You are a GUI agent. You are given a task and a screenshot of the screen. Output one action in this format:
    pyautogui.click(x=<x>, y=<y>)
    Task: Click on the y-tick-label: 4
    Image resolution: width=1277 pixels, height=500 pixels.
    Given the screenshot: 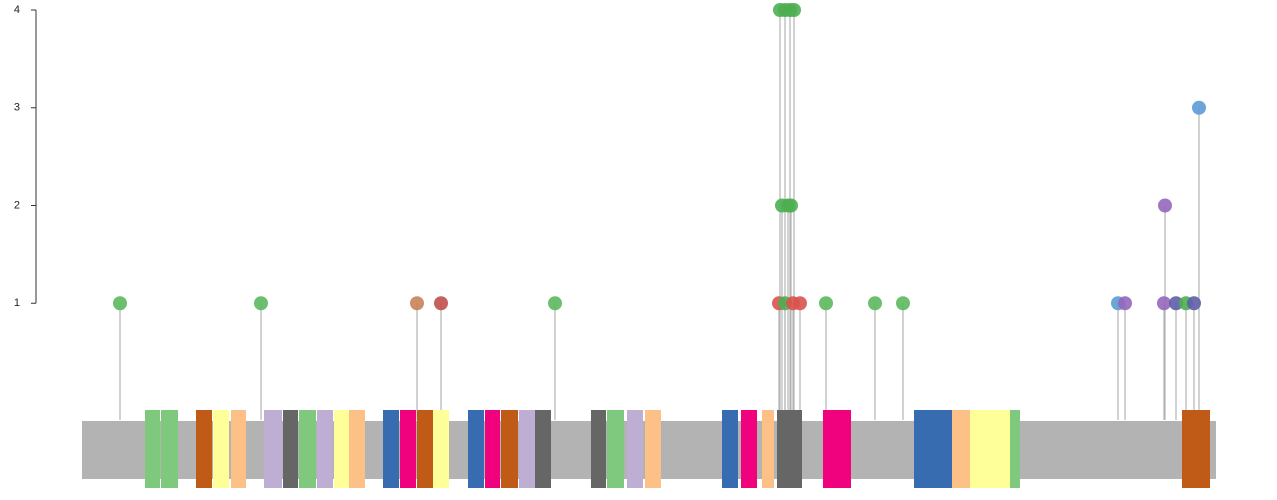 What is the action you would take?
    pyautogui.click(x=17, y=10)
    